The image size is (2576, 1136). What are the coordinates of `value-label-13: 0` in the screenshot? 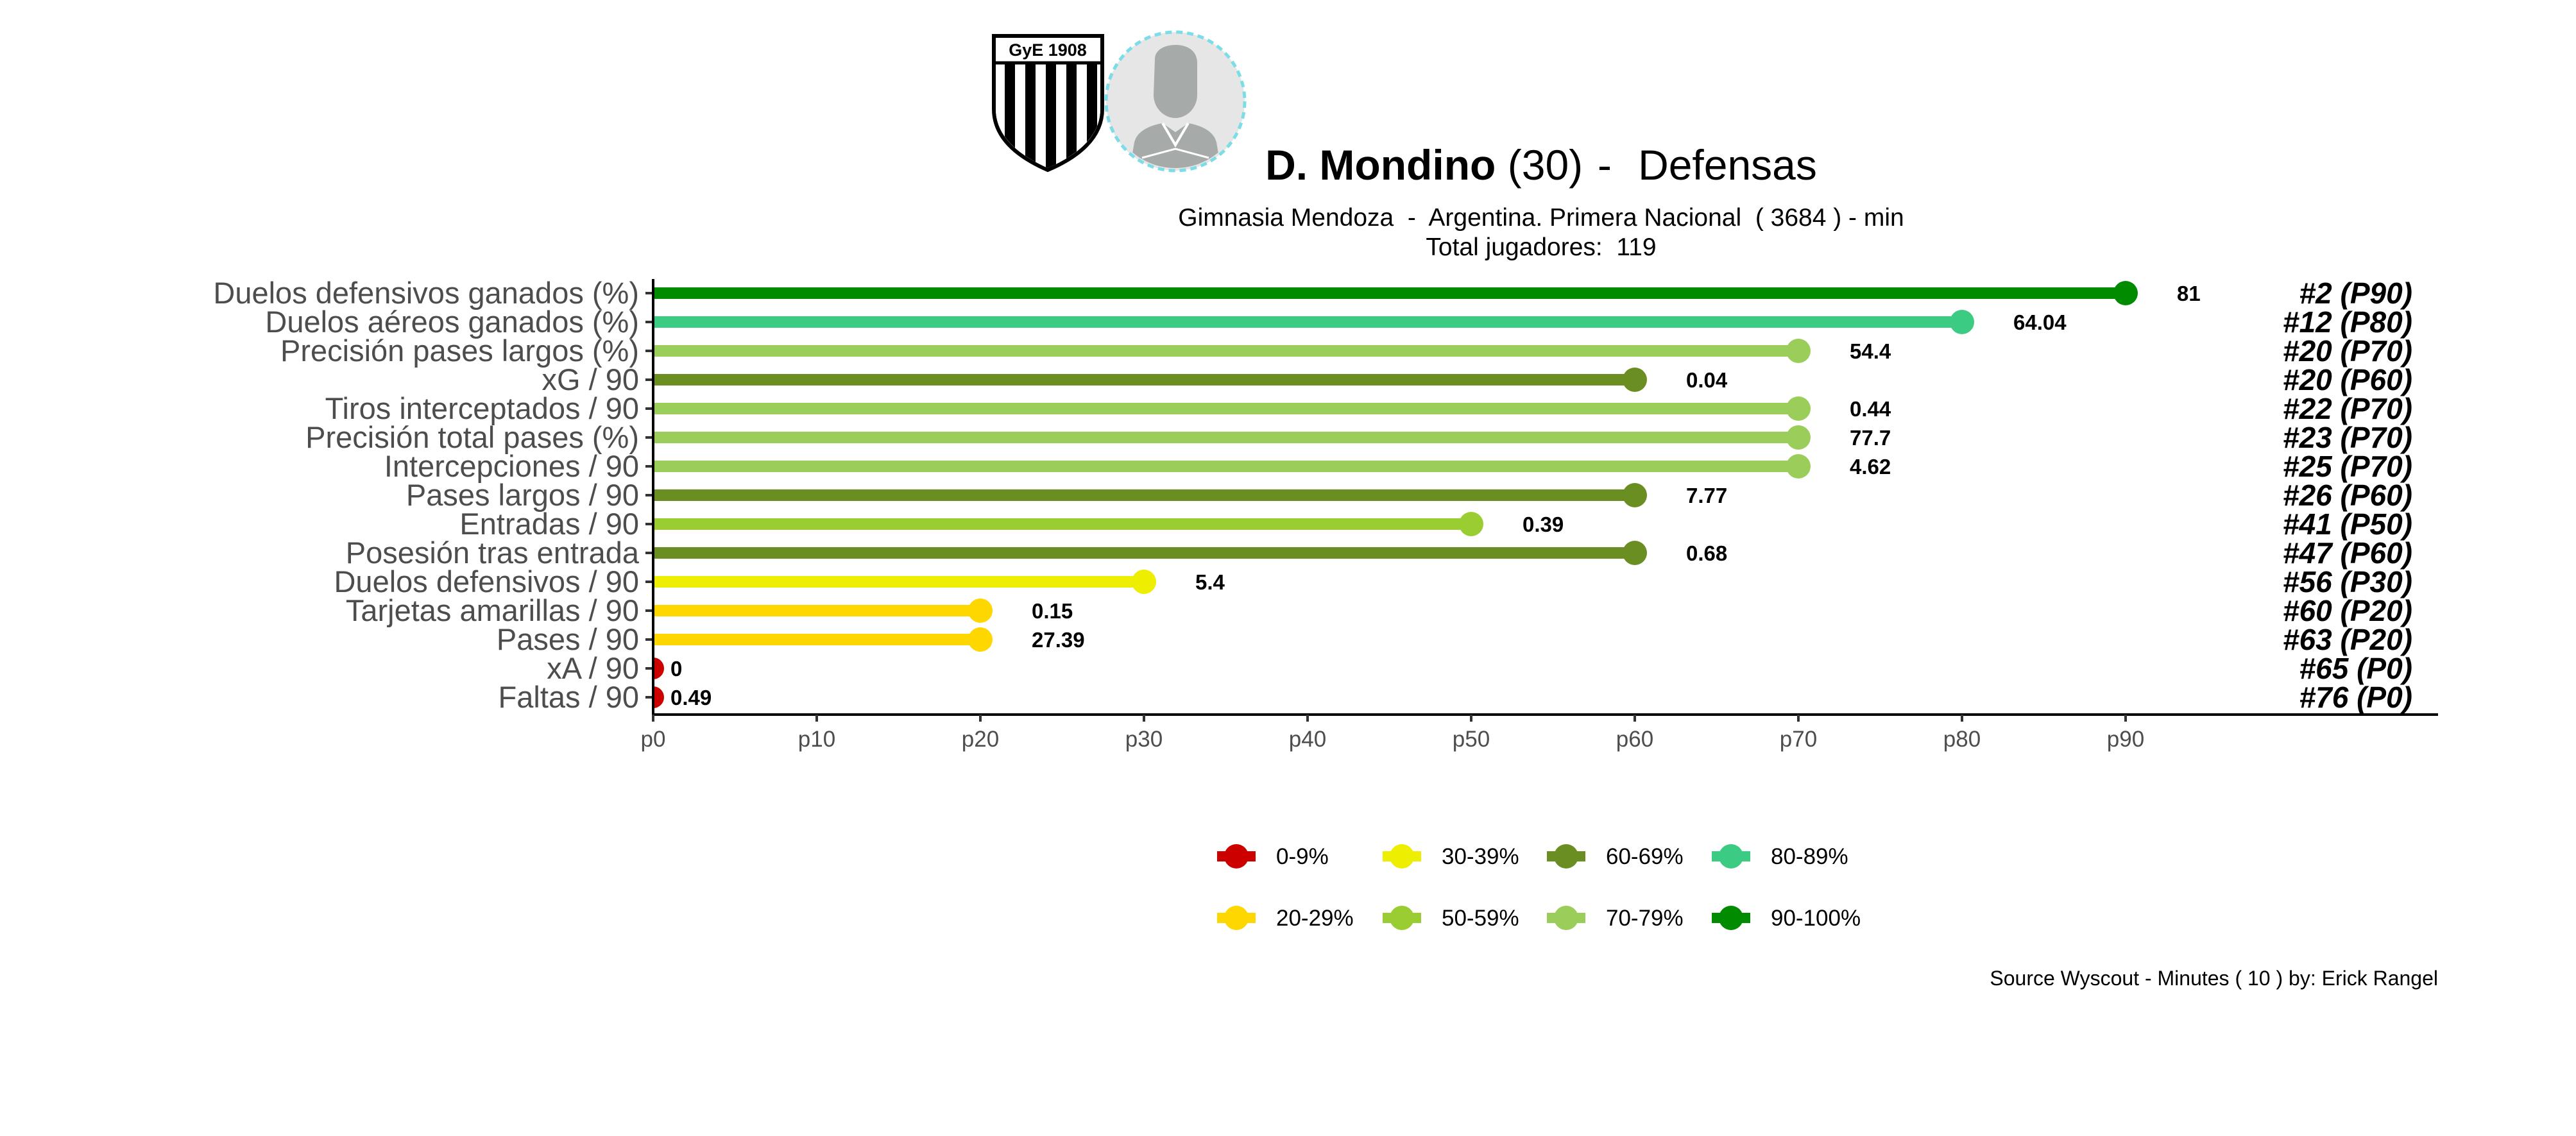 It's located at (676, 669).